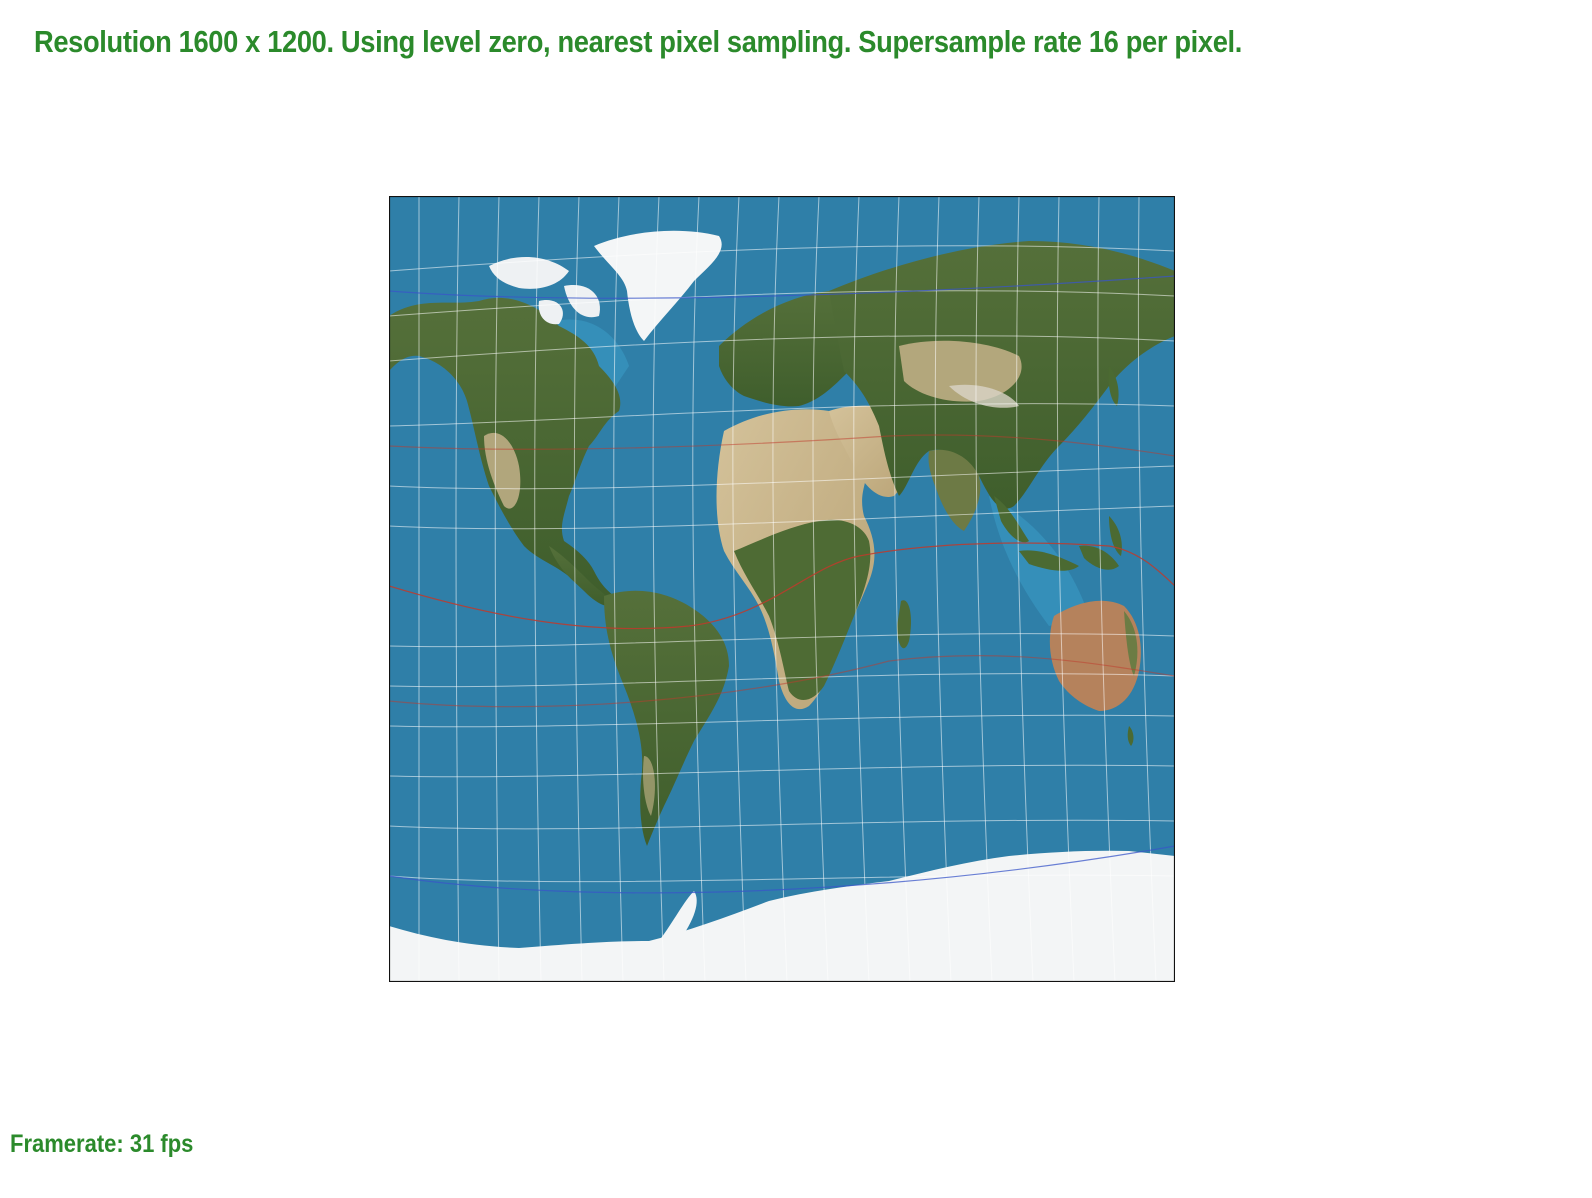  What do you see at coordinates (960, 371) in the screenshot?
I see `central-asia-desert` at bounding box center [960, 371].